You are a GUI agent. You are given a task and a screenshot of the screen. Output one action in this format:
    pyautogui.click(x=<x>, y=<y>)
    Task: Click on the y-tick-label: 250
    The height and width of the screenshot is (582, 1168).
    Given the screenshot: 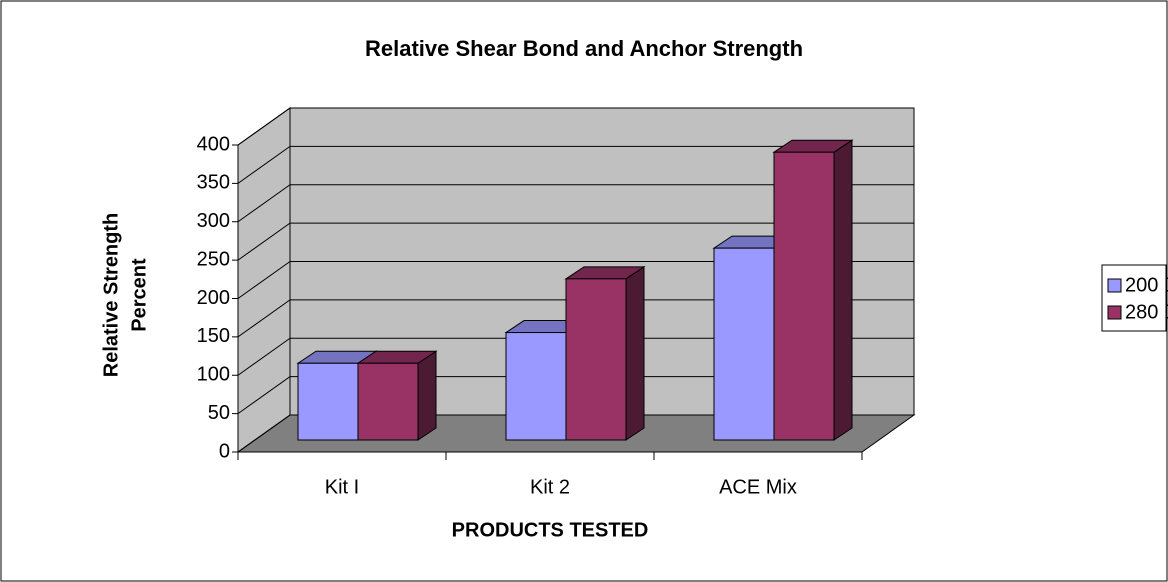 What is the action you would take?
    pyautogui.click(x=213, y=259)
    